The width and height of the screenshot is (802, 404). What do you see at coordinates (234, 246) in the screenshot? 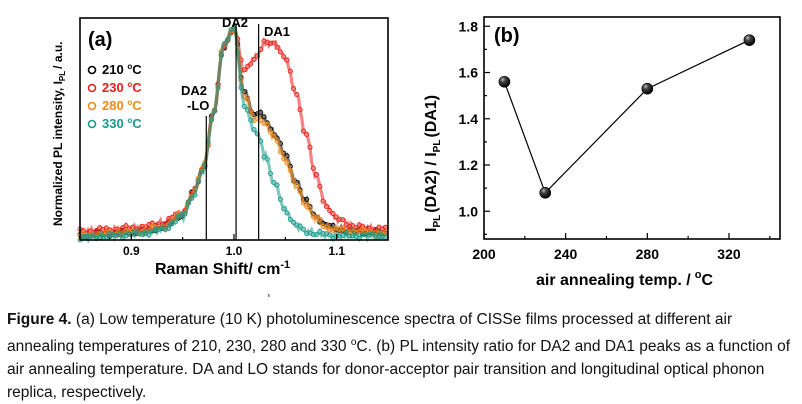
I see `panel-a-ticks: 0.9 1.0 1.1` at bounding box center [234, 246].